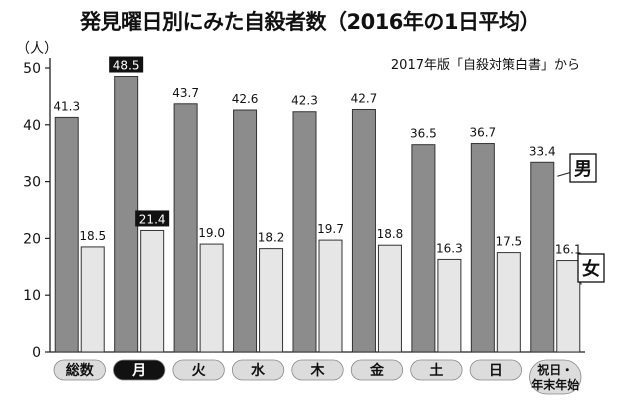  I want to click on x-tick-label: 土, so click(436, 370).